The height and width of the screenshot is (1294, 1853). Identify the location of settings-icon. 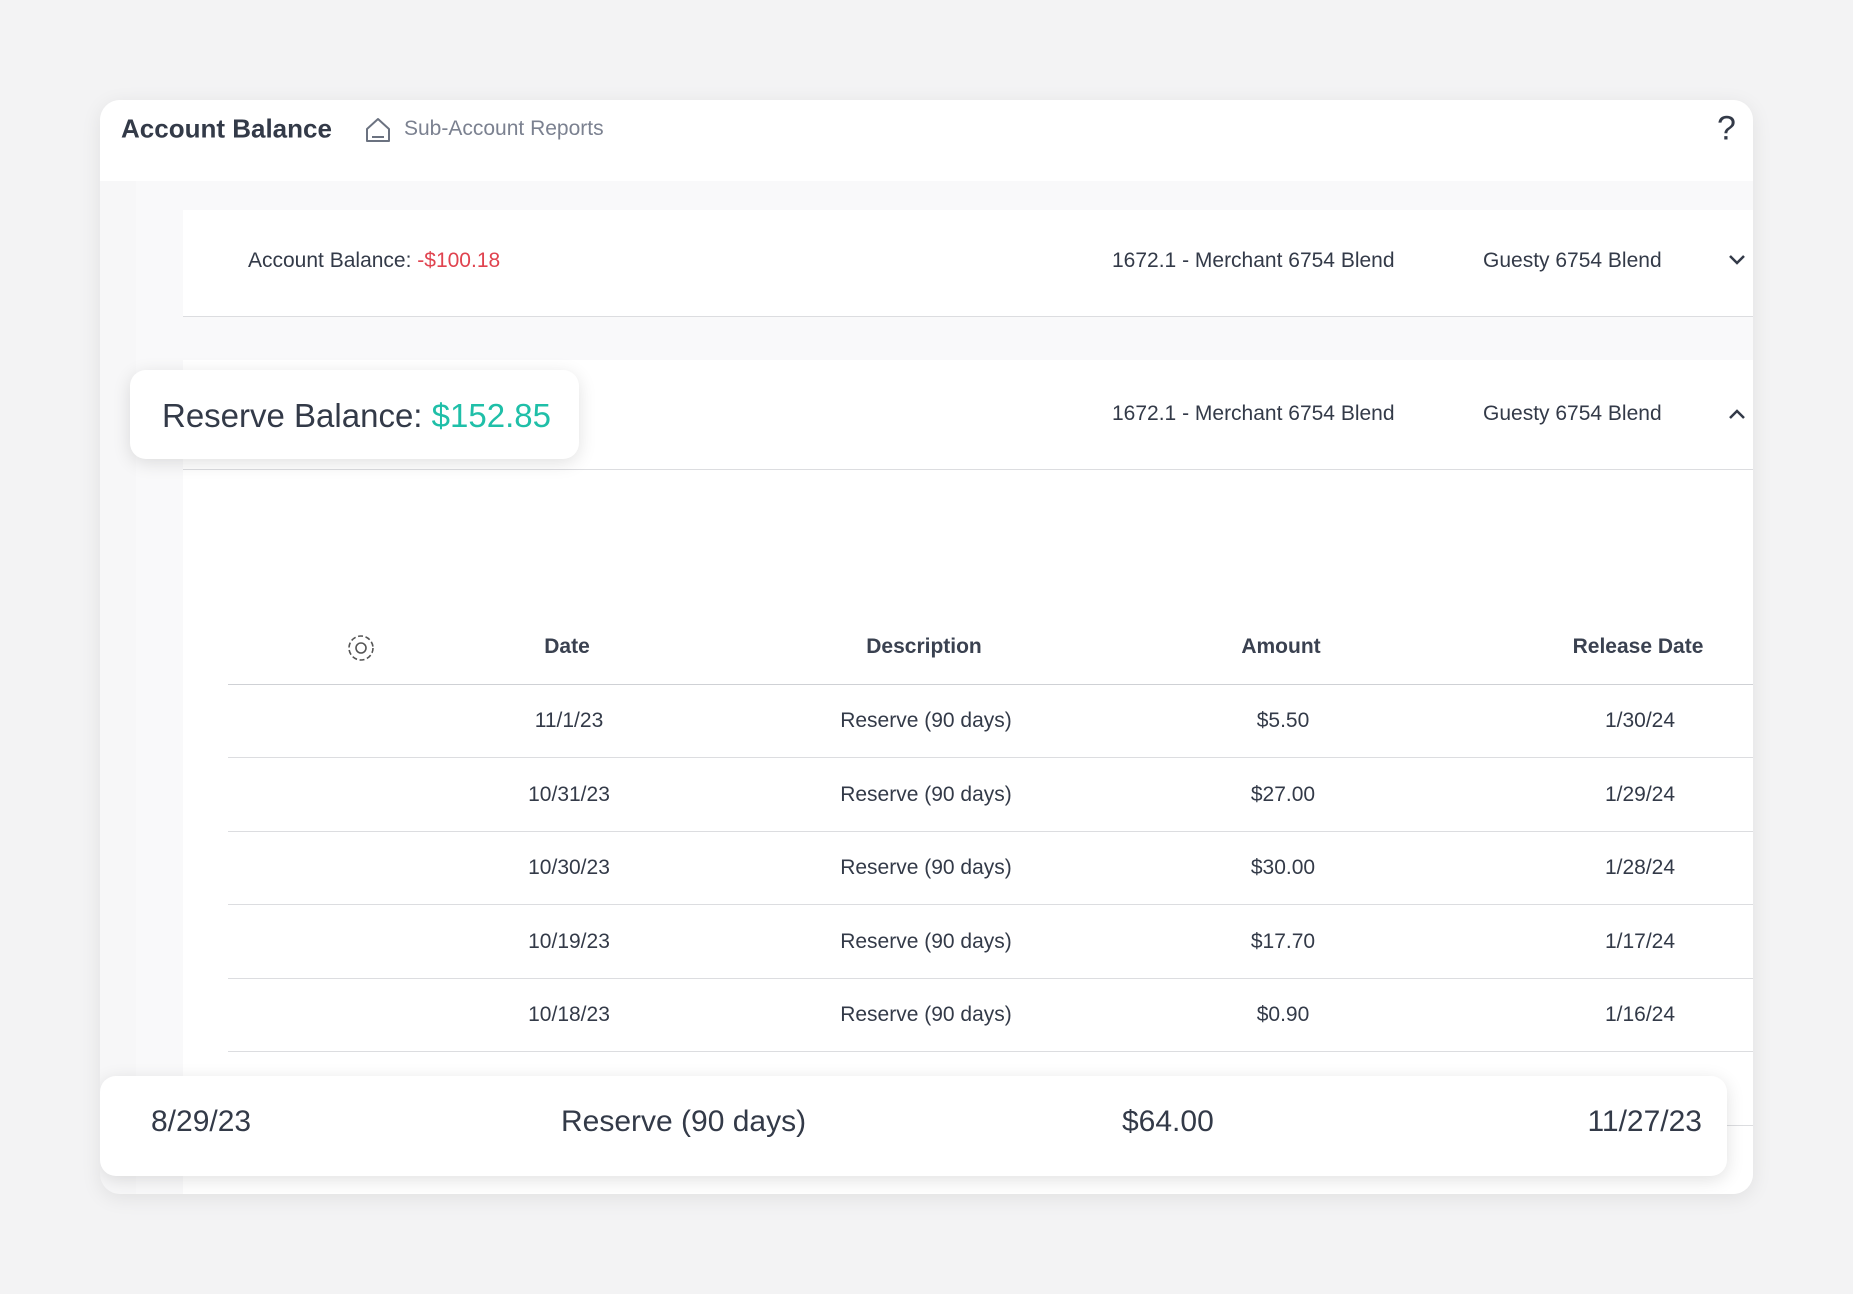
(361, 648).